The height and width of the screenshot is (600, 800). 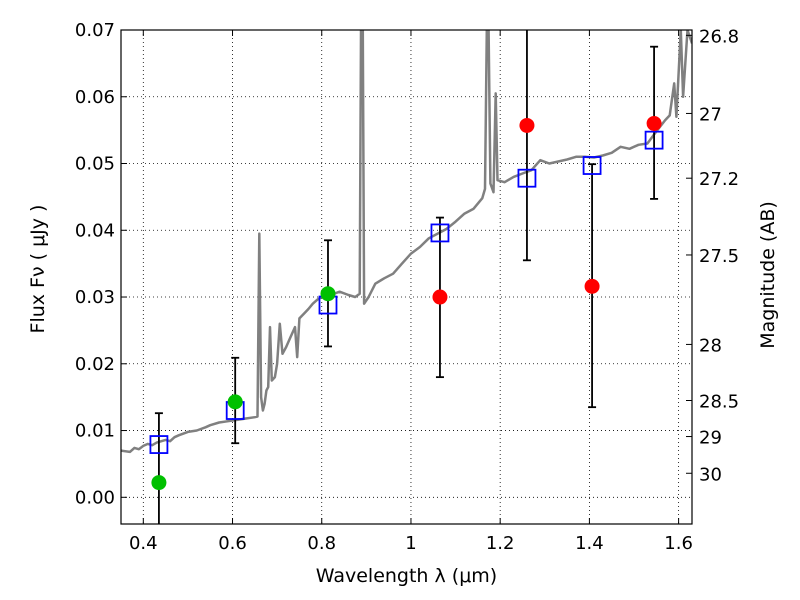 I want to click on x-tick-label: 0.4, so click(x=143, y=543).